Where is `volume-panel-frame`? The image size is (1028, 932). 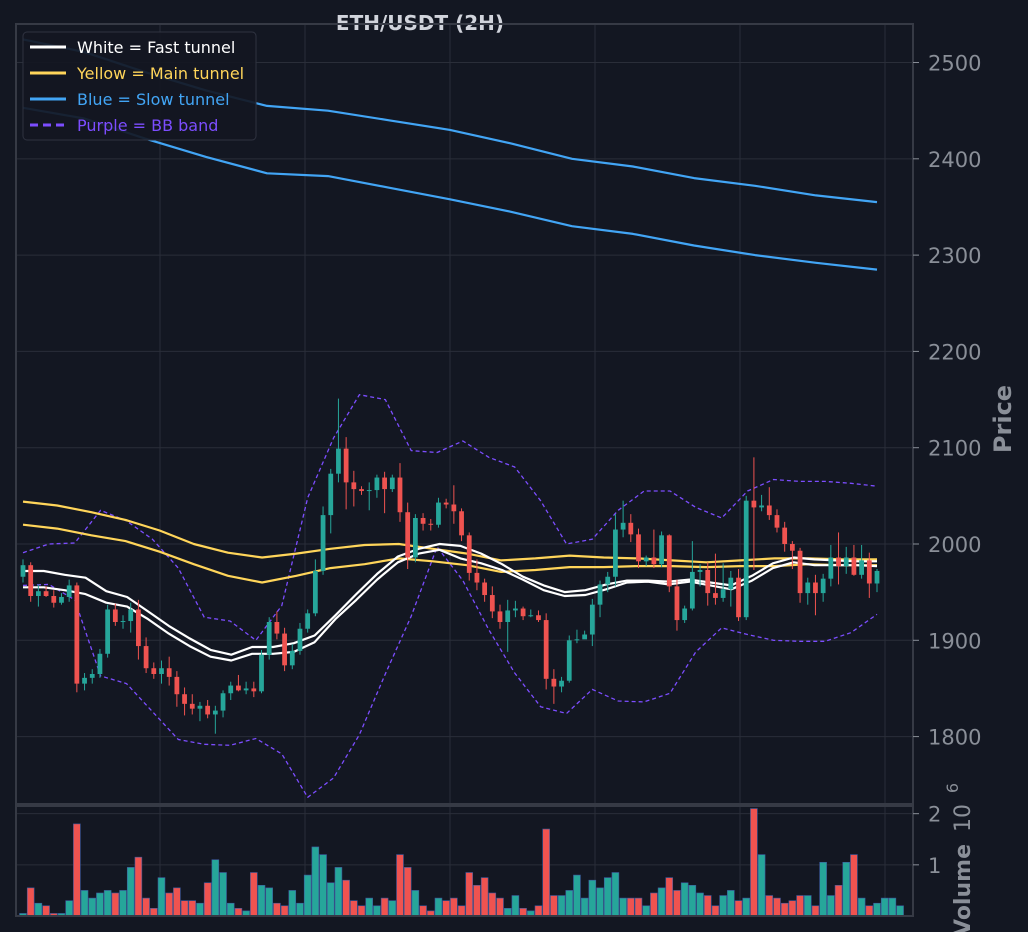 volume-panel-frame is located at coordinates (464, 861).